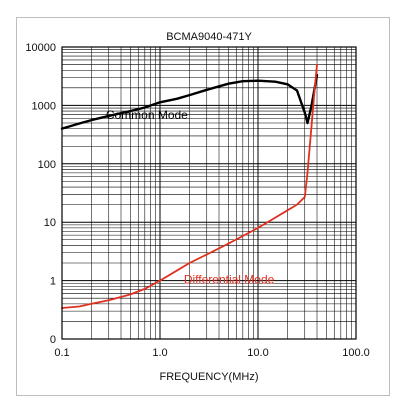 The width and height of the screenshot is (411, 416). I want to click on x-axis-ticks: 0.1 1.0 10.0 100.0, so click(211, 353).